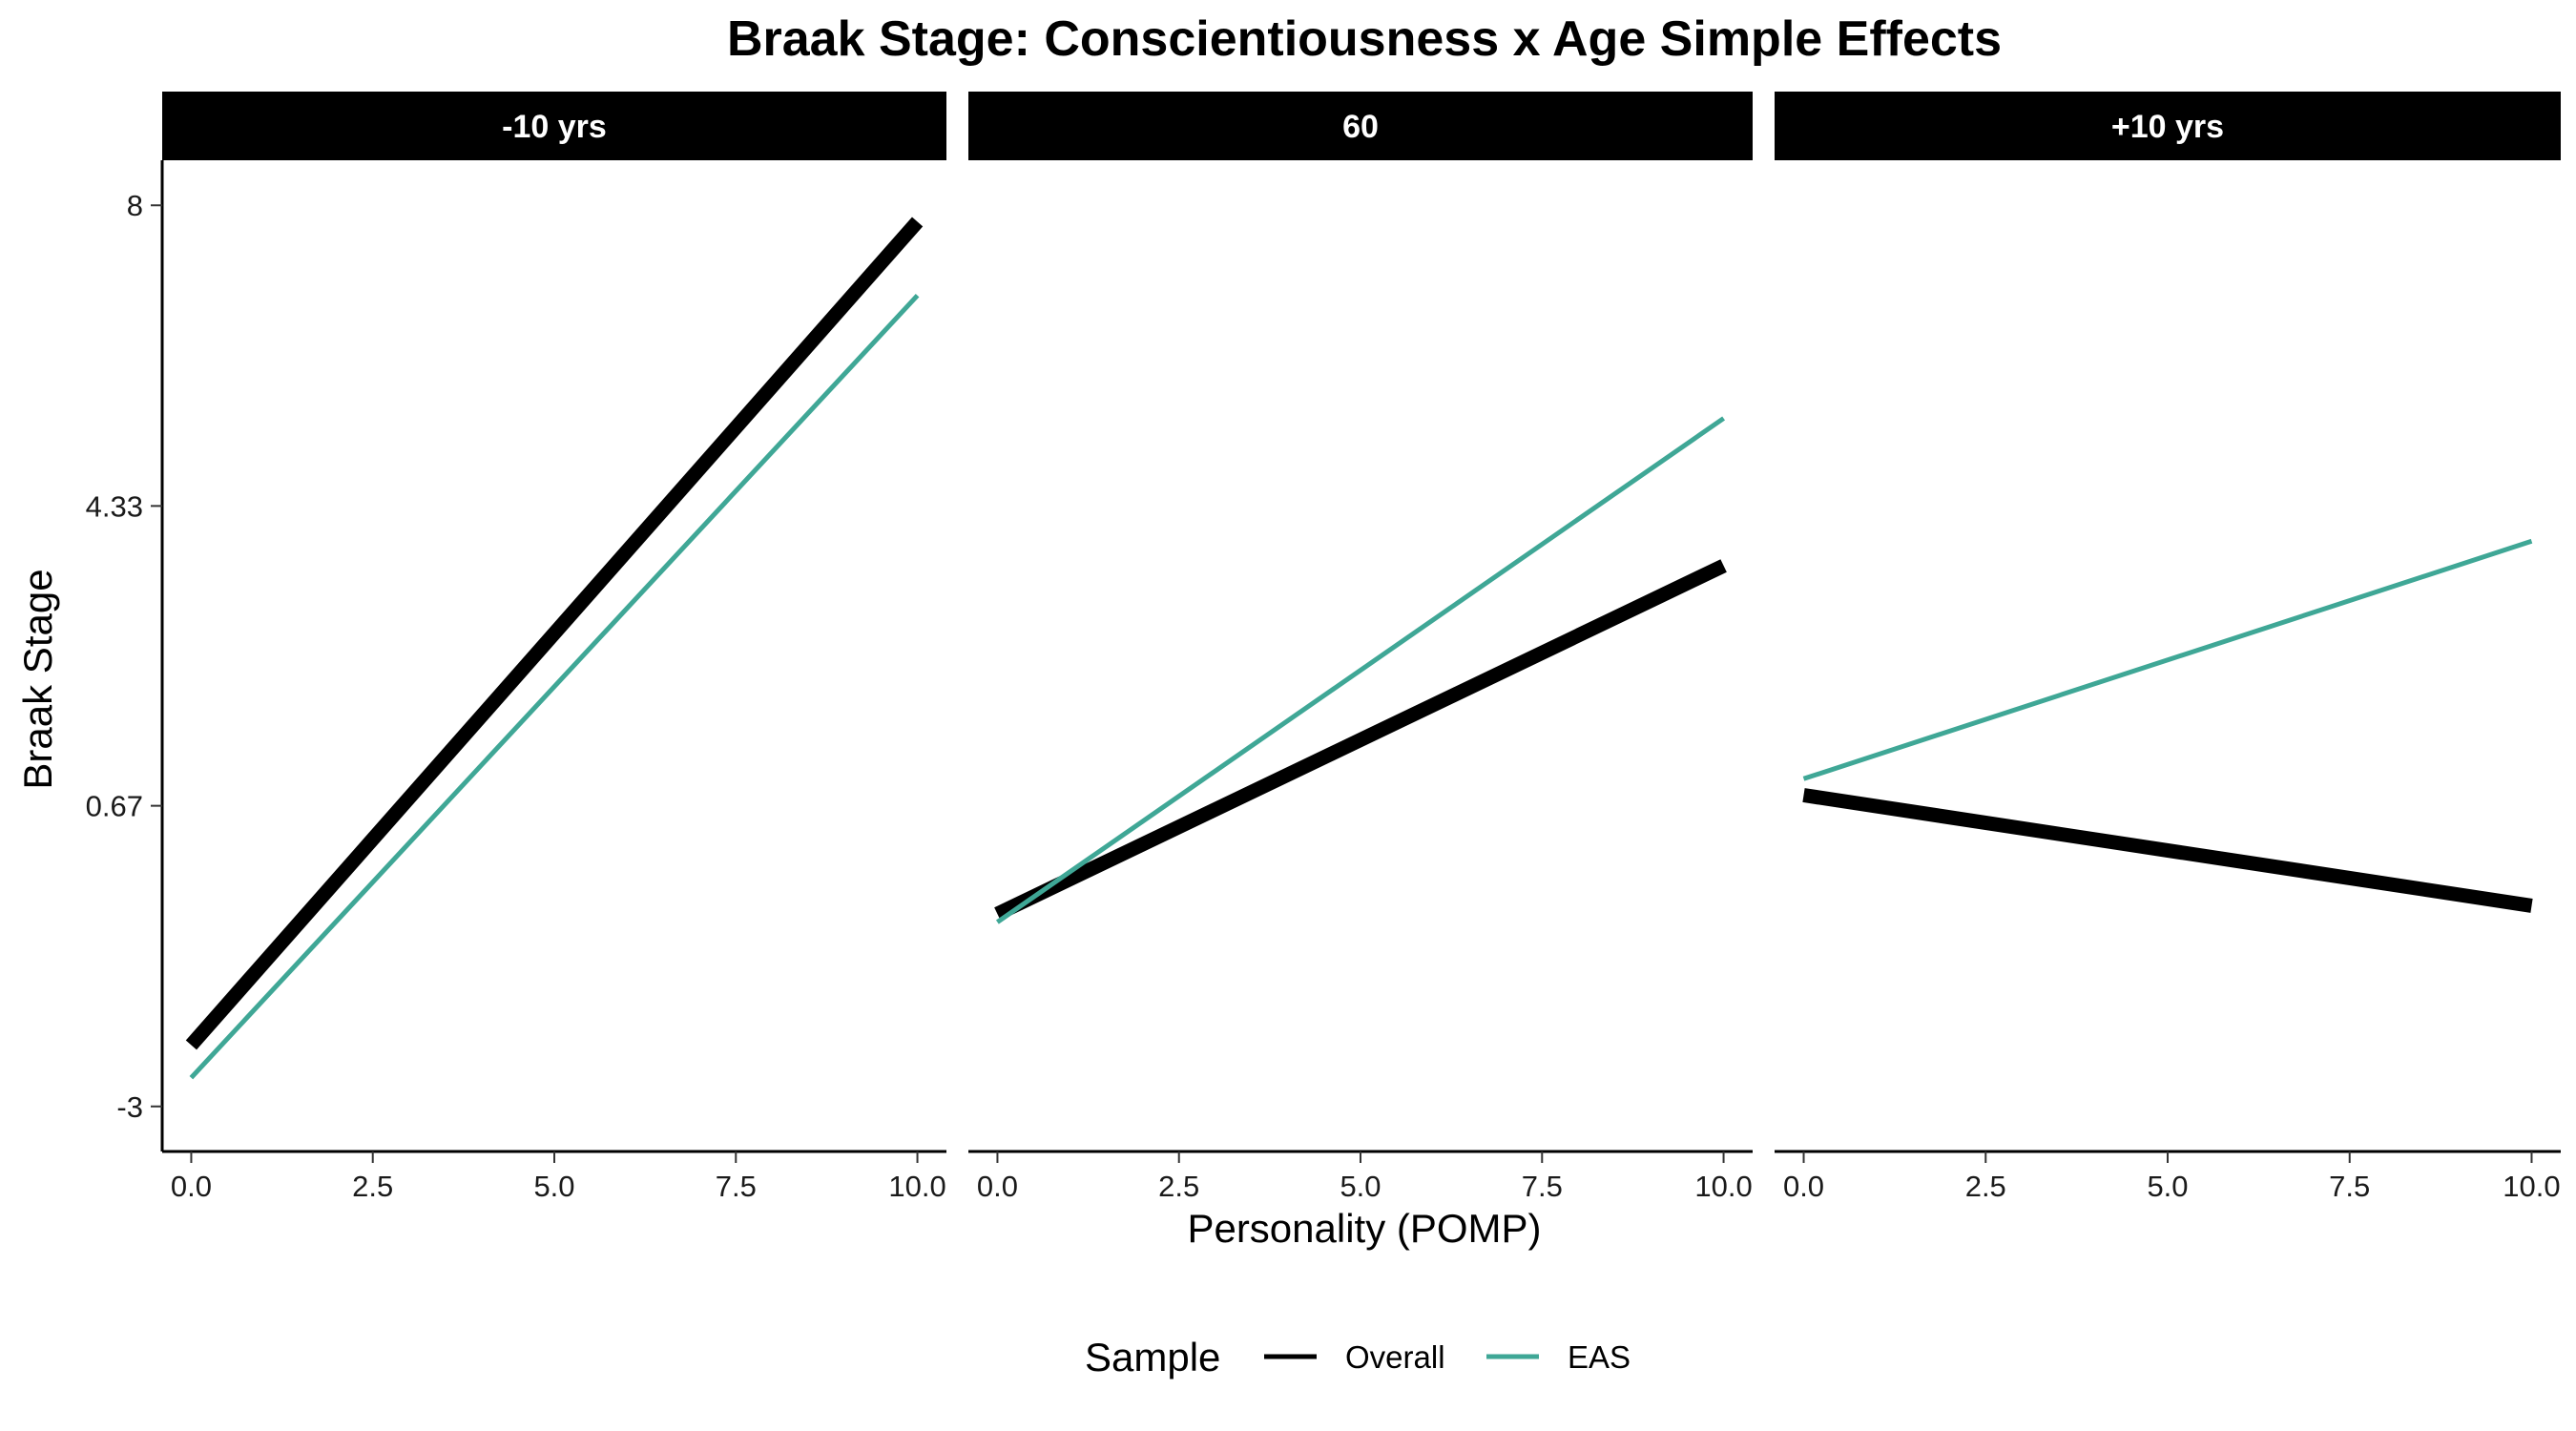  Describe the element at coordinates (129, 1107) in the screenshot. I see `y-tick-label: -3` at that location.